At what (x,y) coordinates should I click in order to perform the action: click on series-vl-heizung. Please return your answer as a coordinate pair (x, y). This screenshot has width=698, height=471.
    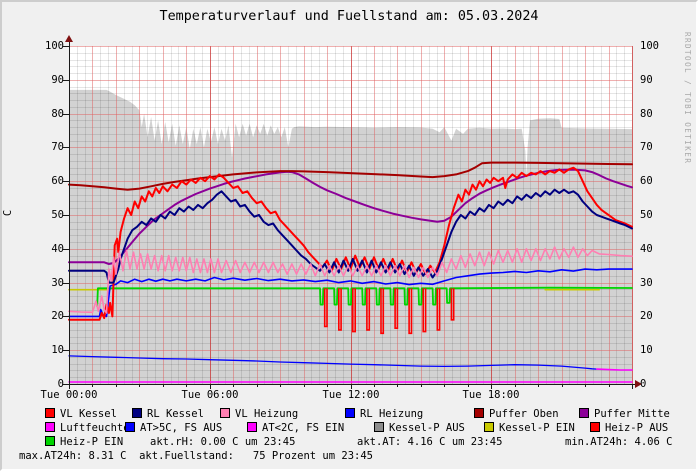
    Looking at the image, I should click on (350, 280).